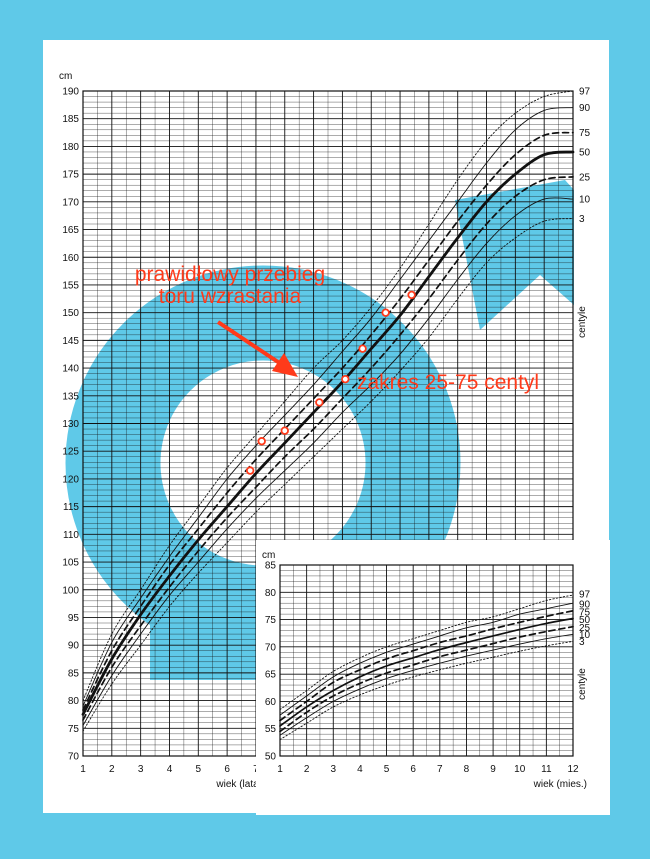 The image size is (650, 859). I want to click on y-tick-label: 130, so click(70, 424).